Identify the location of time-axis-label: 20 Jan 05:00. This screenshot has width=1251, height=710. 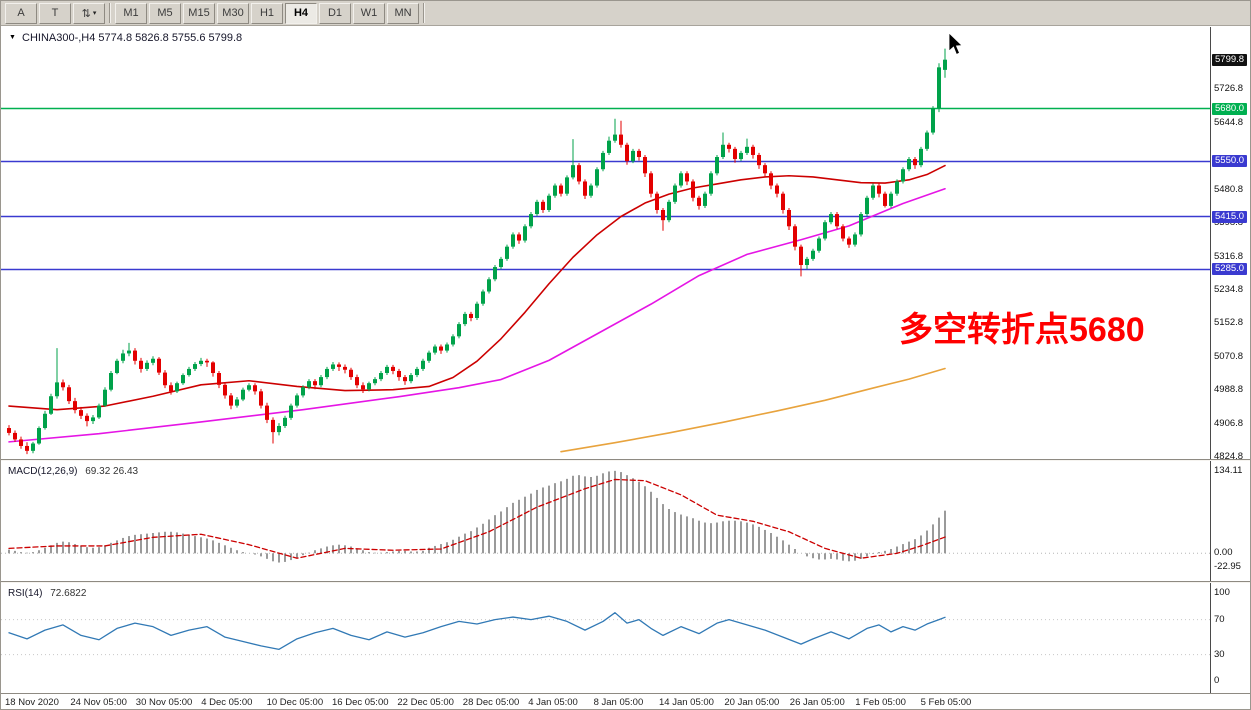
(752, 702).